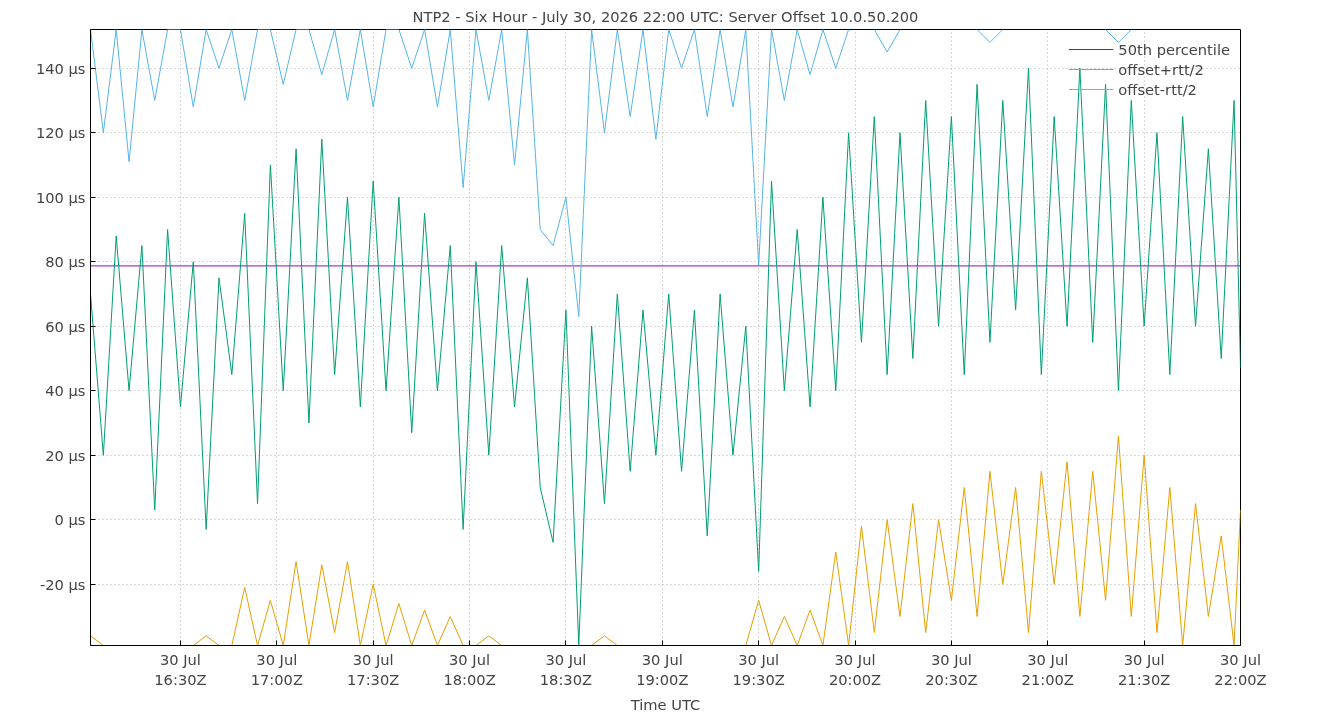 This screenshot has width=1340, height=720. I want to click on y-tick-label: 80 µs, so click(65, 262).